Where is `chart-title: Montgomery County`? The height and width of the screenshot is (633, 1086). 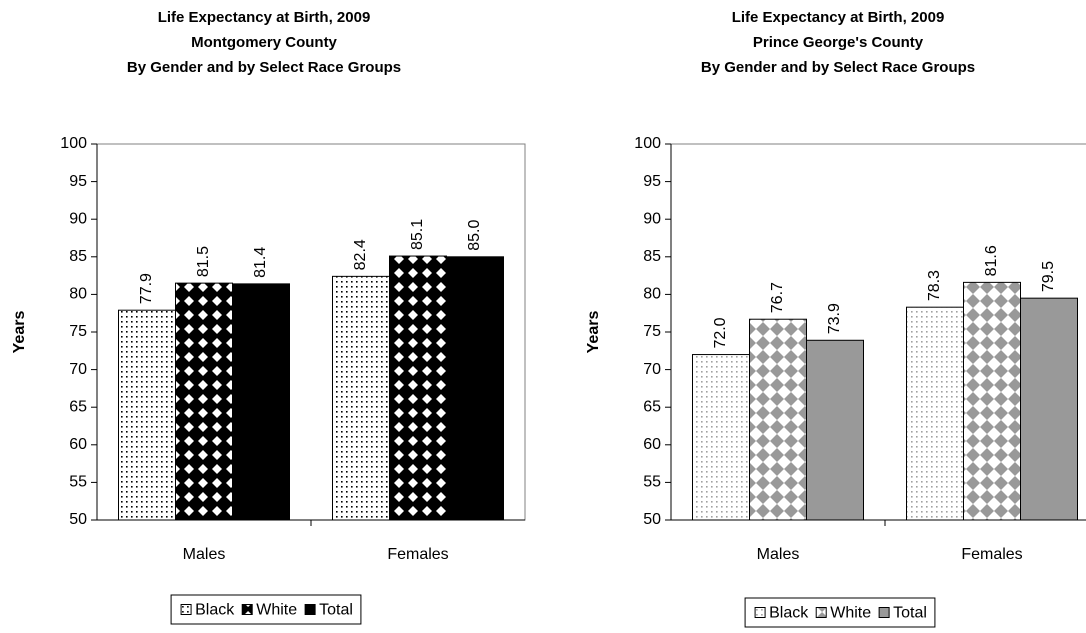
chart-title: Montgomery County is located at coordinates (264, 42).